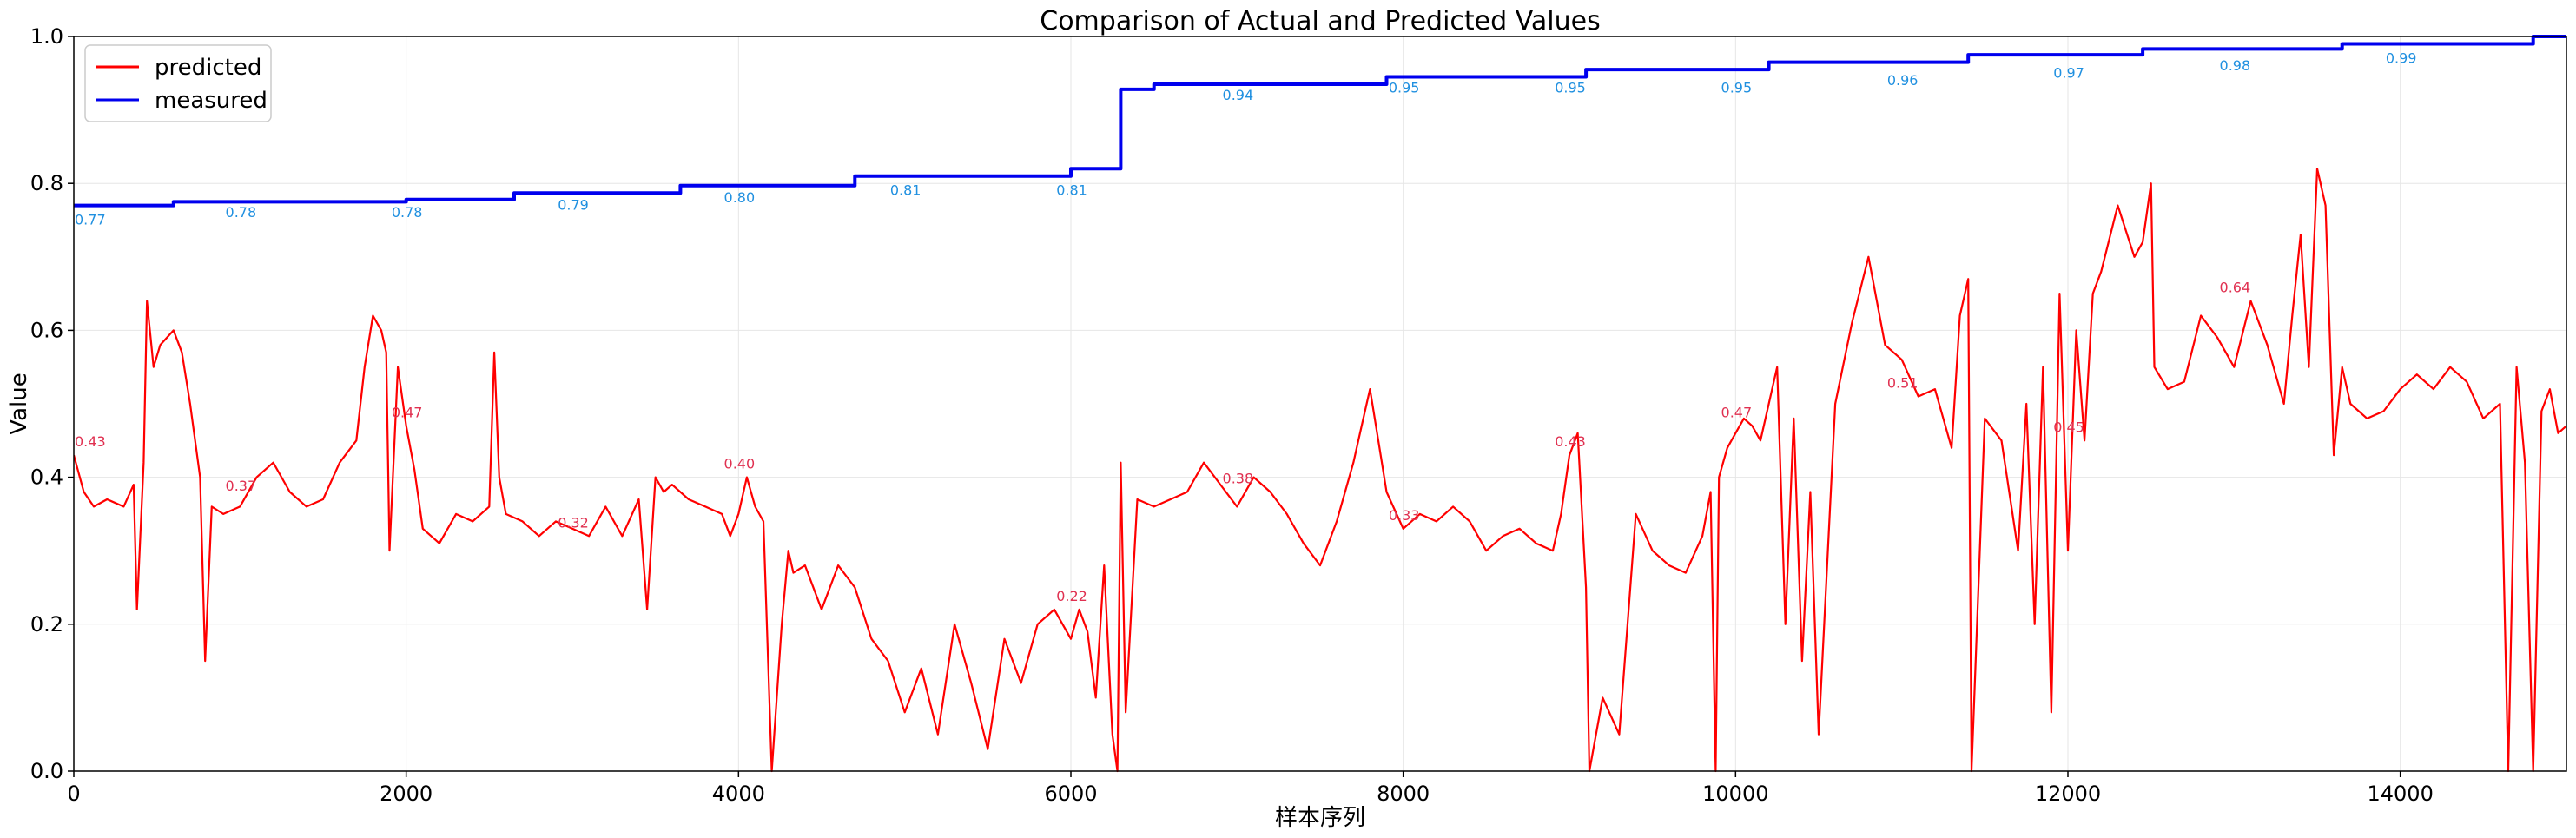 The height and width of the screenshot is (838, 2576). What do you see at coordinates (46, 183) in the screenshot?
I see `y-tick-label: 0.8` at bounding box center [46, 183].